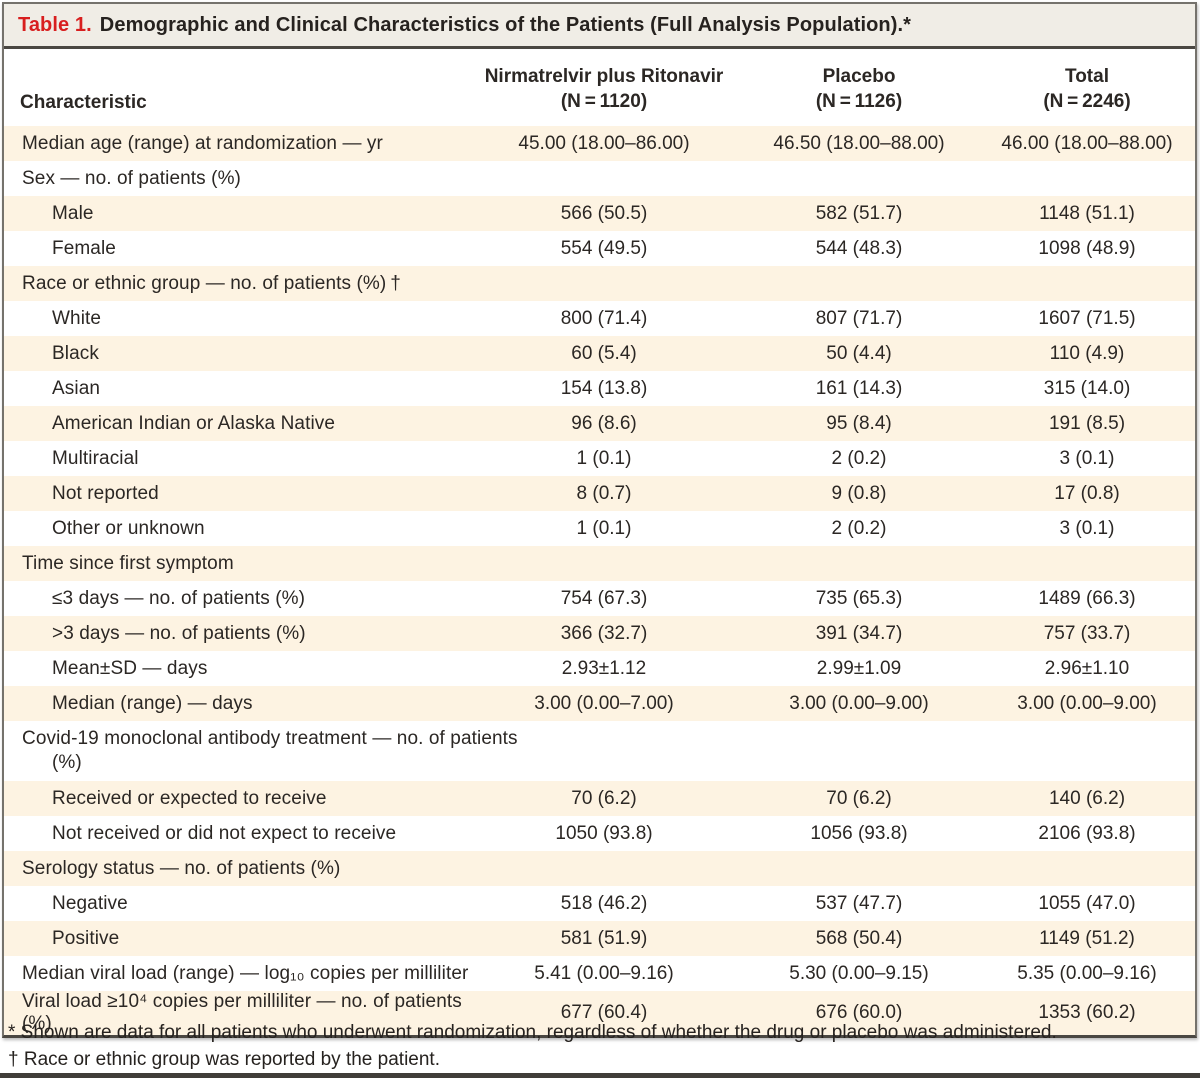 The image size is (1200, 1084). I want to click on row-label: American Indian or Alaska Native, so click(194, 423).